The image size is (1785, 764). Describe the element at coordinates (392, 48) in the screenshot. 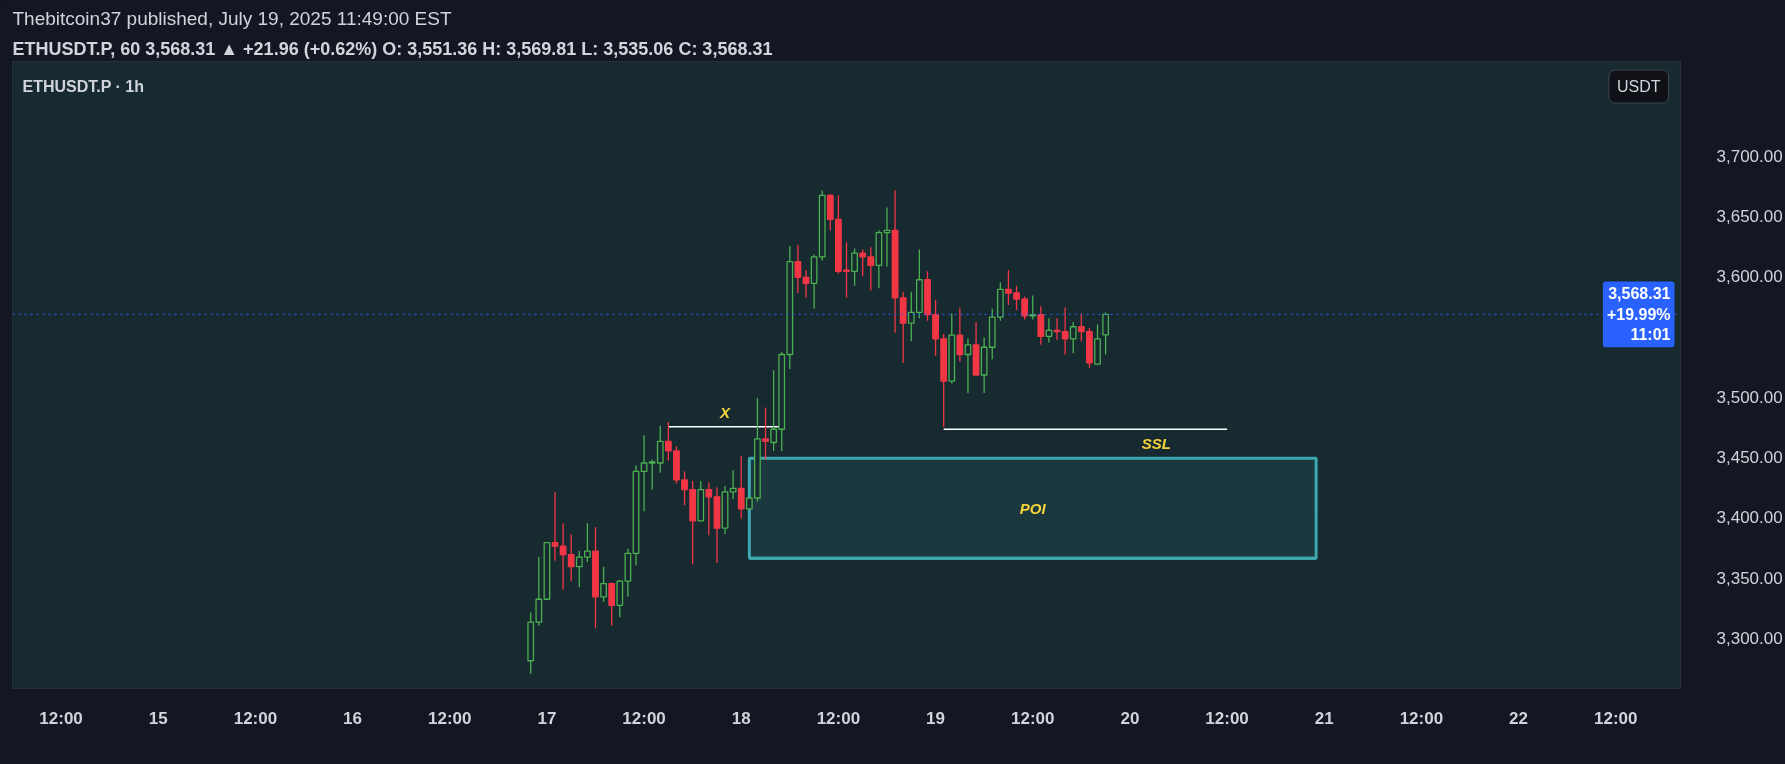

I see `chart-subtitle: ETHUSDT.P, 60 3,568.31 ▲ +21.96 (+0.62%) O: 3,551.36 H: 3,569.81 L: 3,535.06 C: 3,568.31` at that location.